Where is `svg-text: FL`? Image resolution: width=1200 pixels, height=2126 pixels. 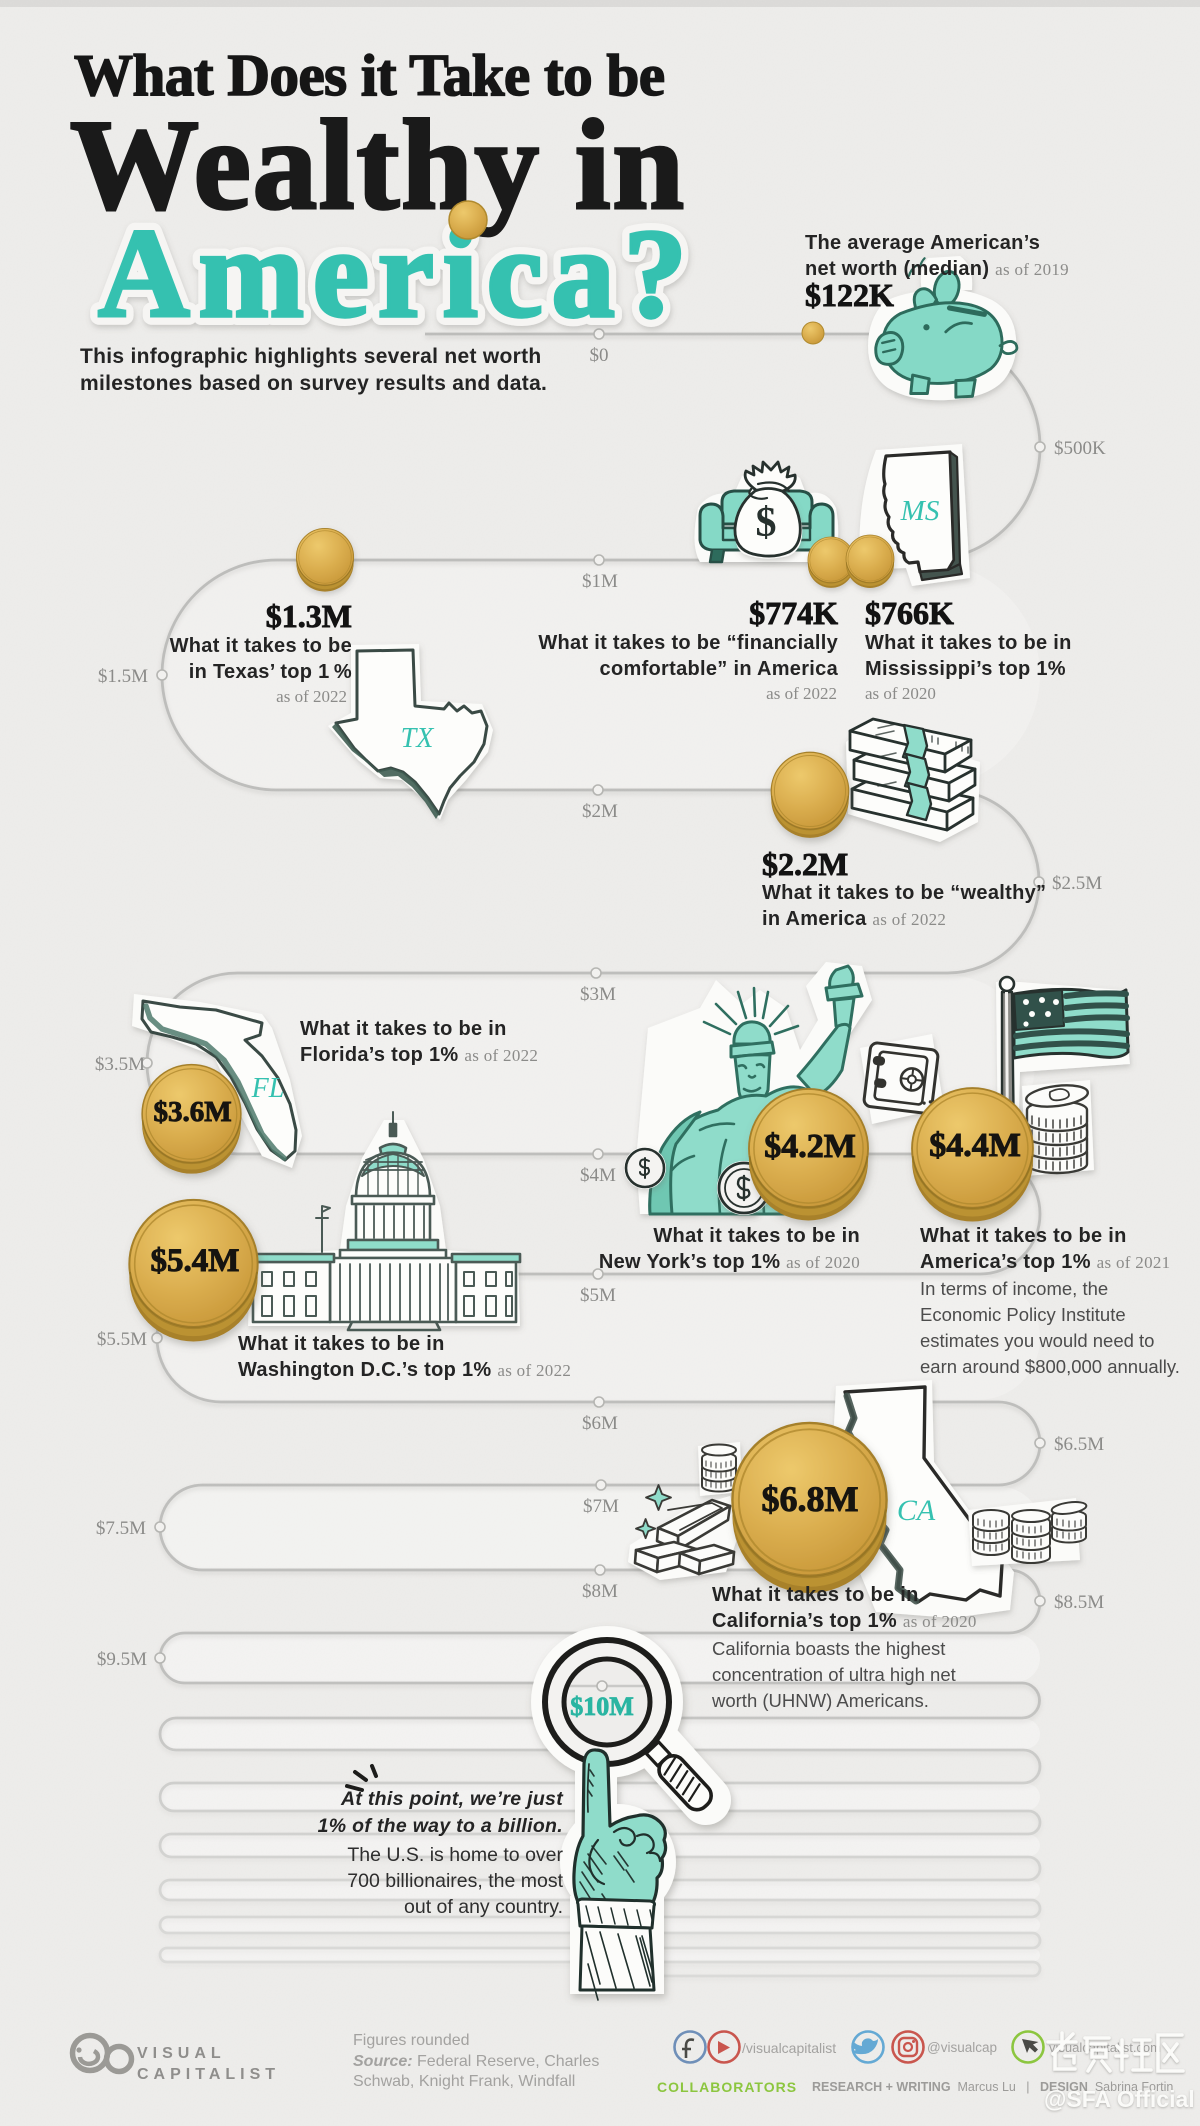
svg-text: FL is located at coordinates (268, 1088).